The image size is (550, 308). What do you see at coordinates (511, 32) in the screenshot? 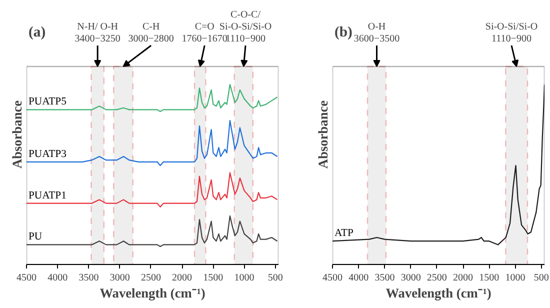
I see `band-label: Si-O-Si/Si-O 1110−900` at bounding box center [511, 32].